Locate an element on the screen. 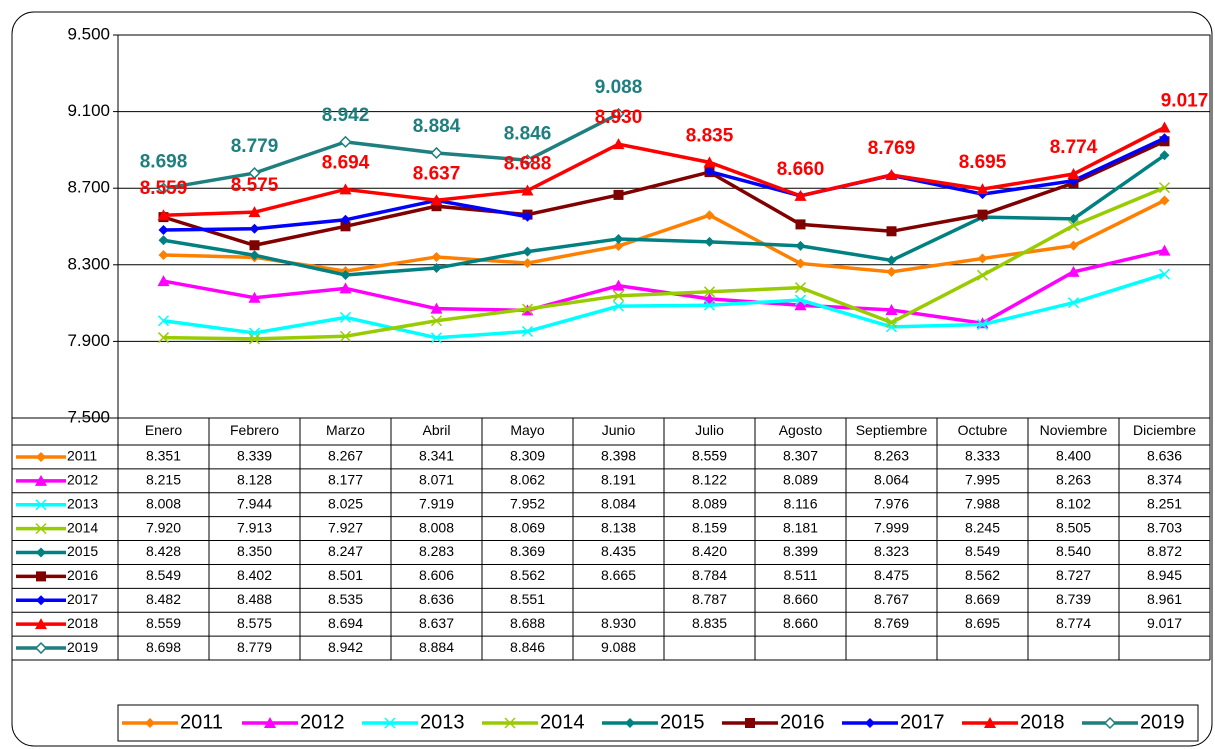 The height and width of the screenshot is (749, 1215). table-cell: 8.323 is located at coordinates (891, 551).